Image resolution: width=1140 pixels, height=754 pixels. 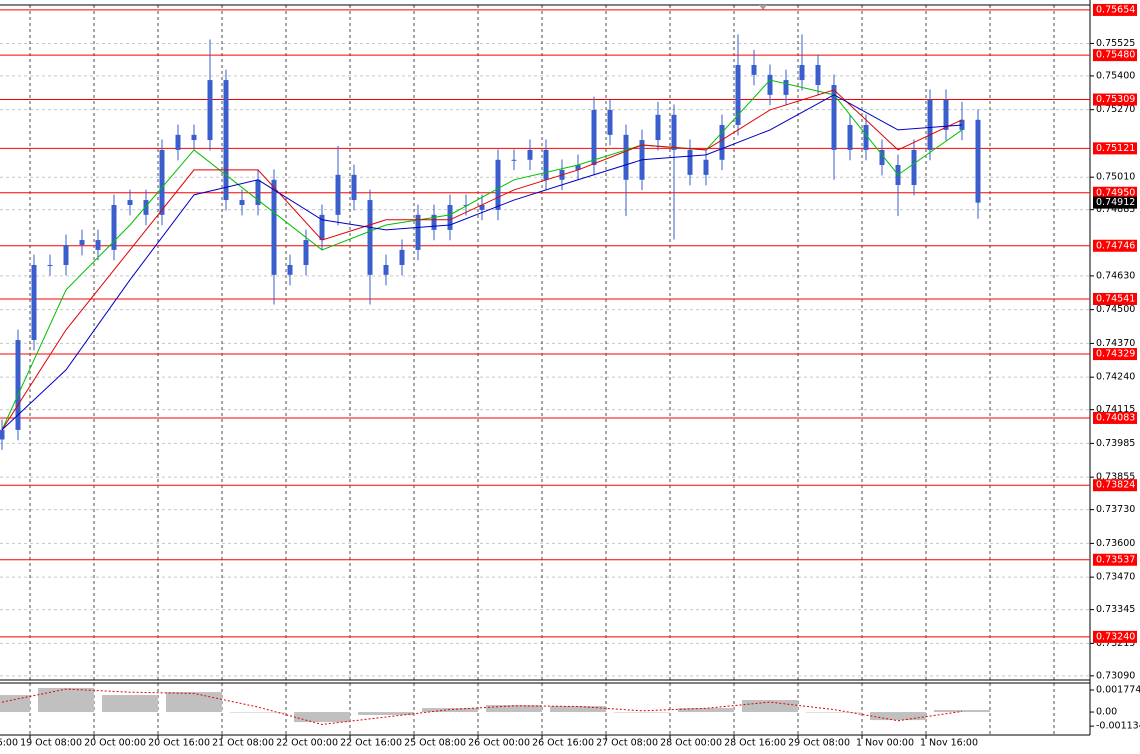 I want to click on level-label: 0.74950, so click(x=1115, y=192).